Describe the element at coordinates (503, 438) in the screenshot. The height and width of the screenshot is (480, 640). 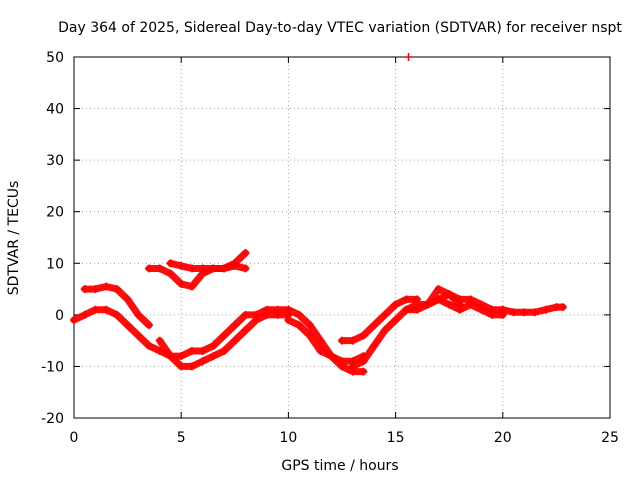
I see `x-tick-label: 20` at that location.